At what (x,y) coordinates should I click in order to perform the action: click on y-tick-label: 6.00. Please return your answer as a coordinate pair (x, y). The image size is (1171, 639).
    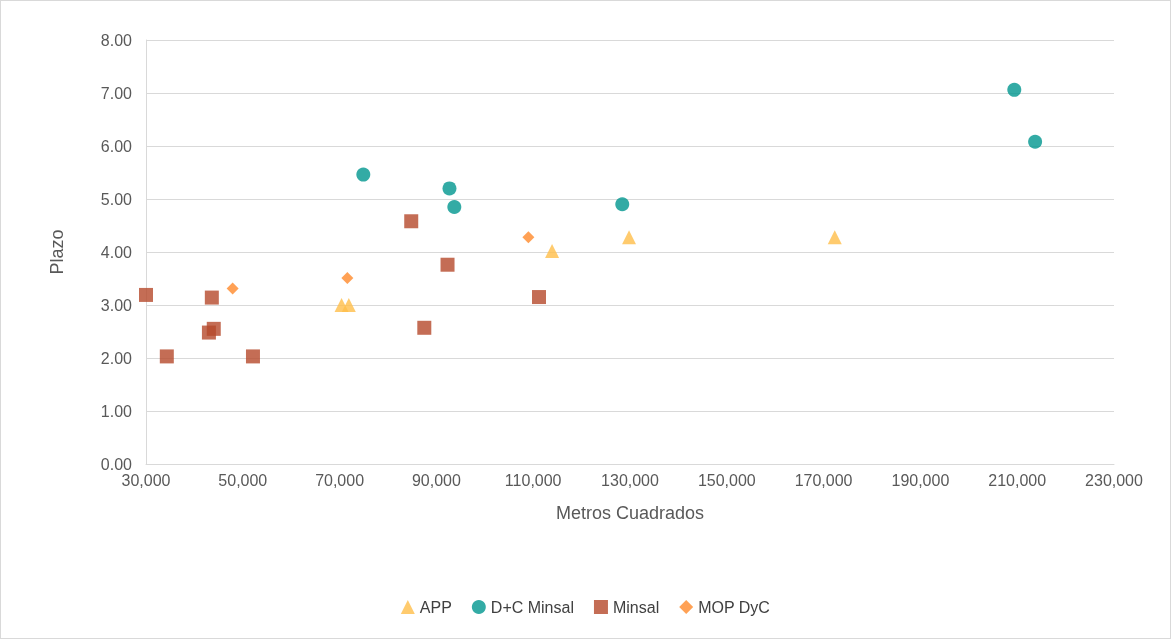
    Looking at the image, I should click on (116, 146).